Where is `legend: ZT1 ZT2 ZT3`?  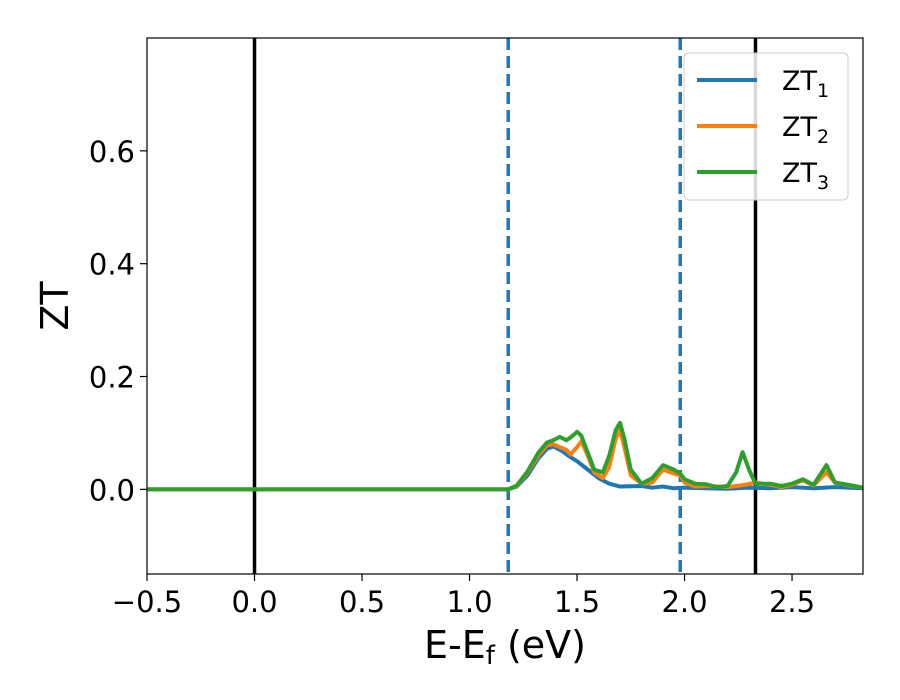
legend: ZT1 ZT2 ZT3 is located at coordinates (766, 126).